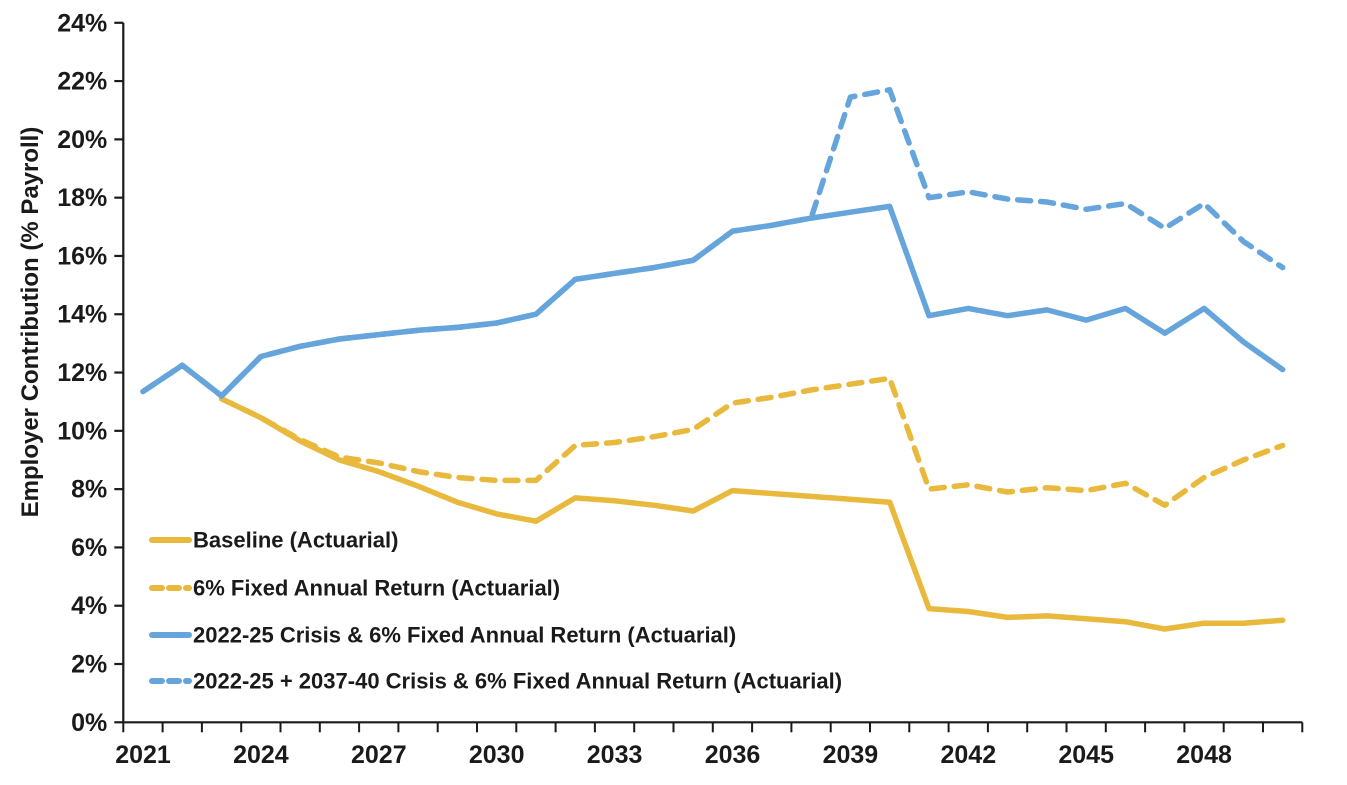  I want to click on y-tick-label: 18%, so click(82, 198).